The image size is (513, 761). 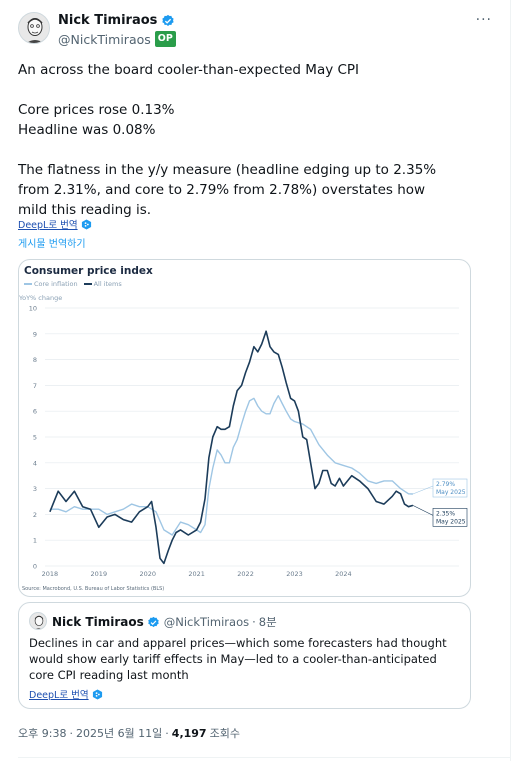 I want to click on quote-author-handle: @NickTimiraos, so click(x=206, y=622).